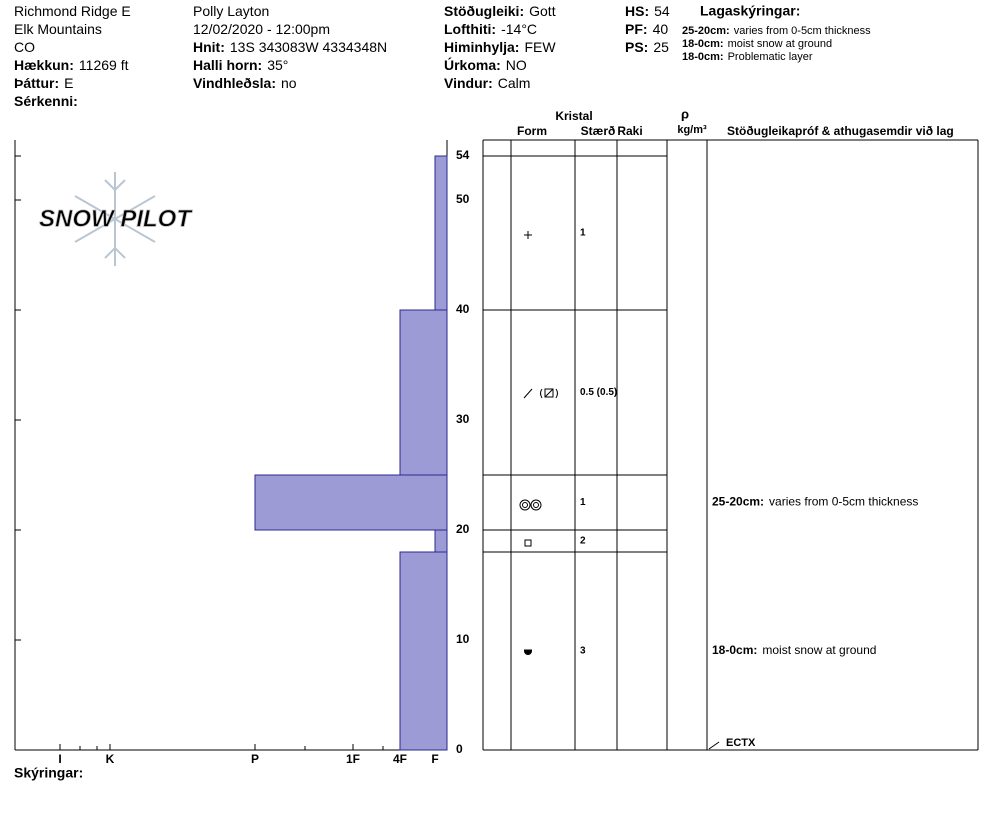  What do you see at coordinates (750, 11) in the screenshot?
I see `legend-title: Lagaskýringar:` at bounding box center [750, 11].